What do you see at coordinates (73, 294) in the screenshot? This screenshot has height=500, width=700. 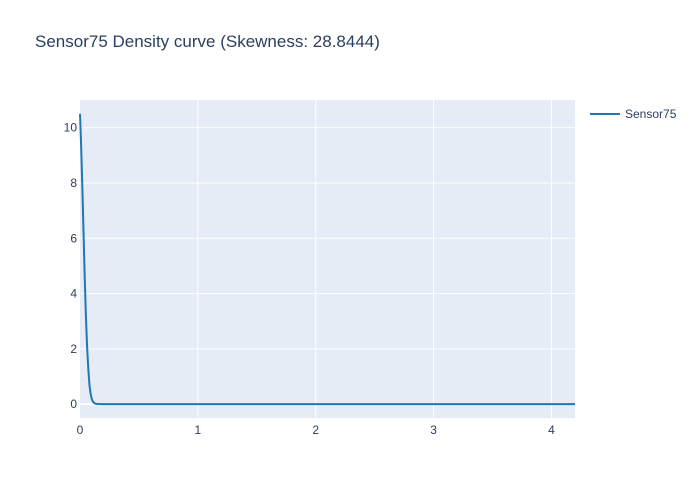 I see `y-tick-label: 4` at bounding box center [73, 294].